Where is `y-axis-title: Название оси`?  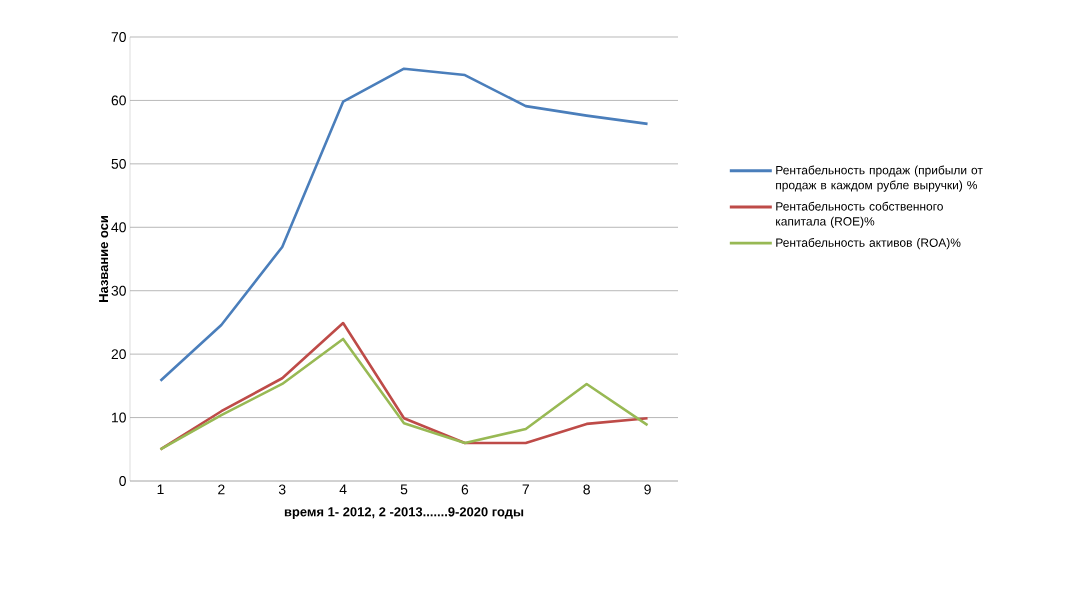 y-axis-title: Название оси is located at coordinates (104, 259).